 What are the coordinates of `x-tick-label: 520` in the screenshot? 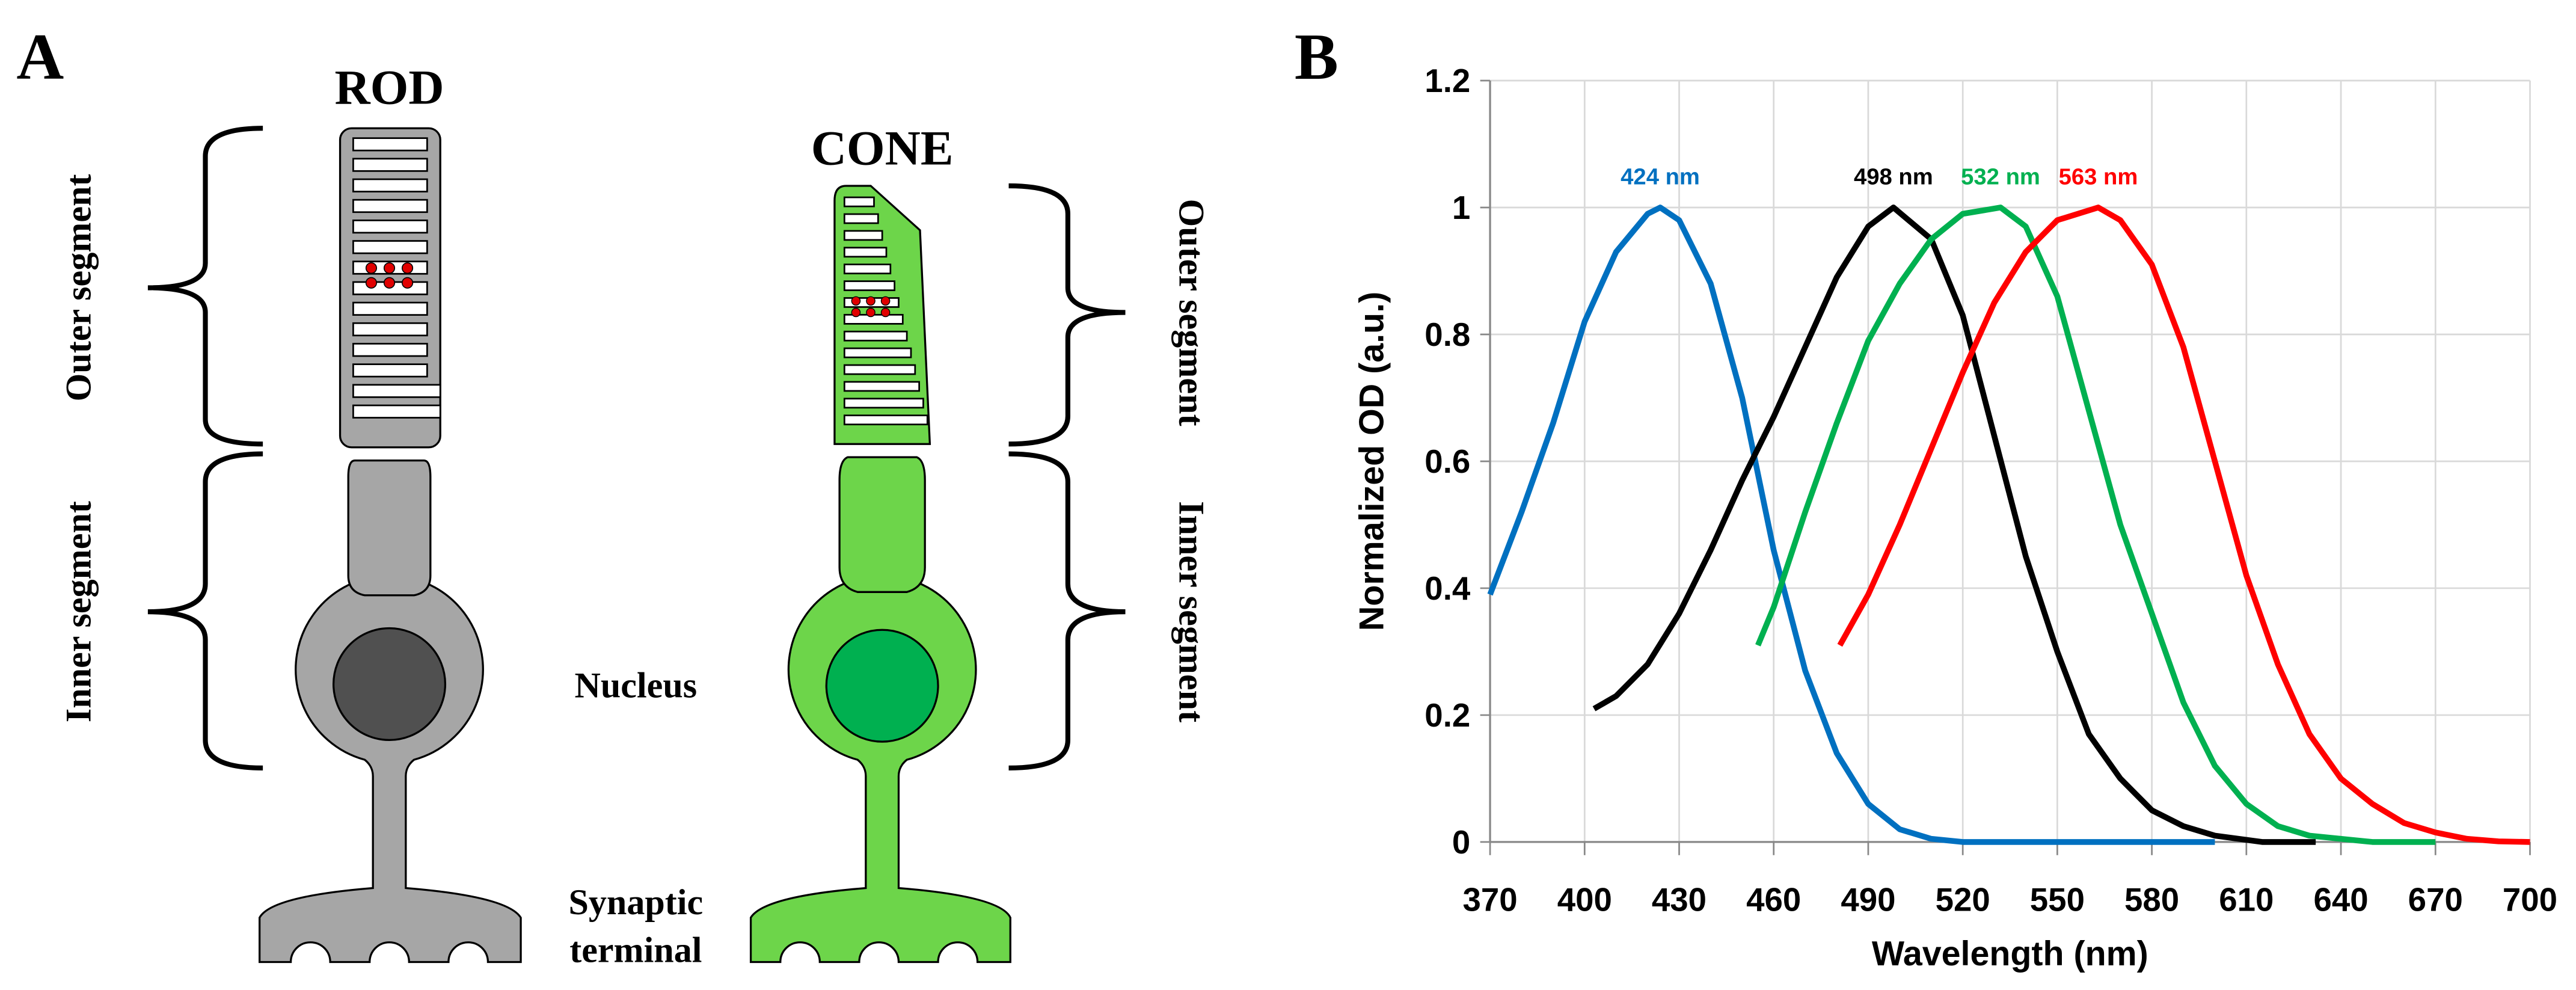 It's located at (1963, 900).